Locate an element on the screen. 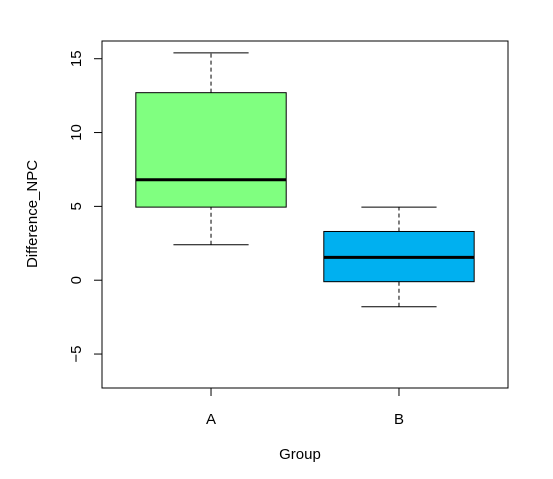 This screenshot has height=479, width=553. y-tick-label: −5 is located at coordinates (76, 353).